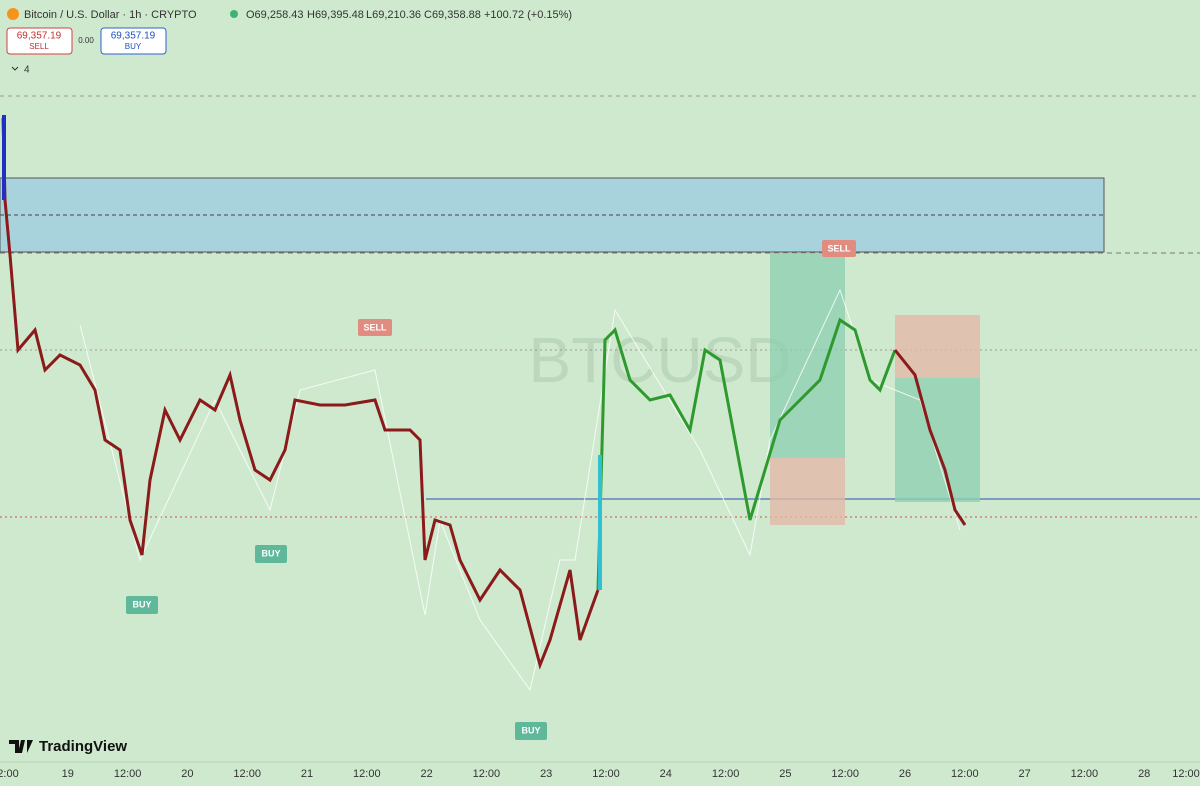 This screenshot has width=1200, height=786. What do you see at coordinates (426, 774) in the screenshot?
I see `time-label: 22` at bounding box center [426, 774].